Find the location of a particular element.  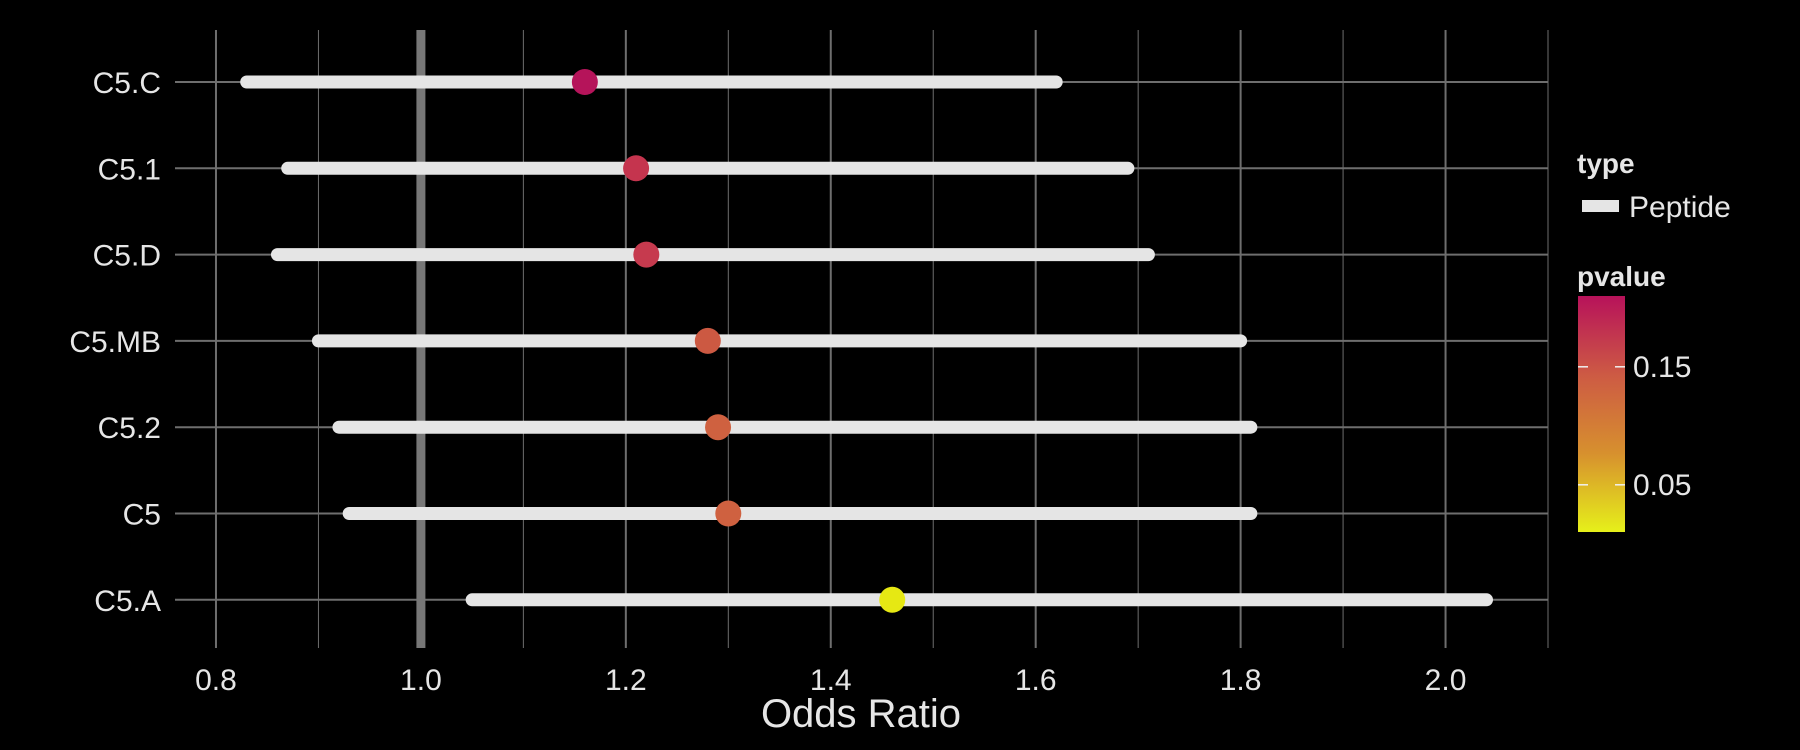

x-tick-label: 0.8 is located at coordinates (216, 680).